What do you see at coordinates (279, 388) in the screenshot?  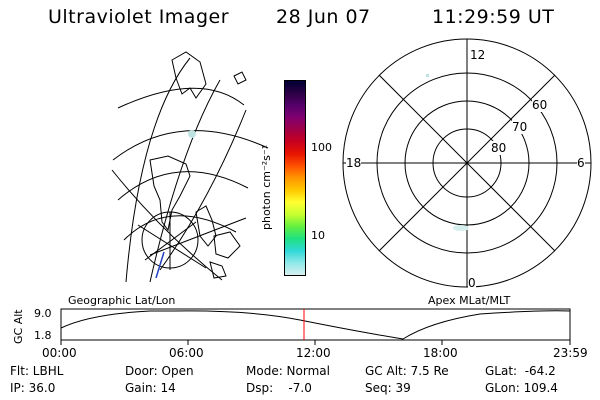 I see `dsp-info: Dsp: -7.0` at bounding box center [279, 388].